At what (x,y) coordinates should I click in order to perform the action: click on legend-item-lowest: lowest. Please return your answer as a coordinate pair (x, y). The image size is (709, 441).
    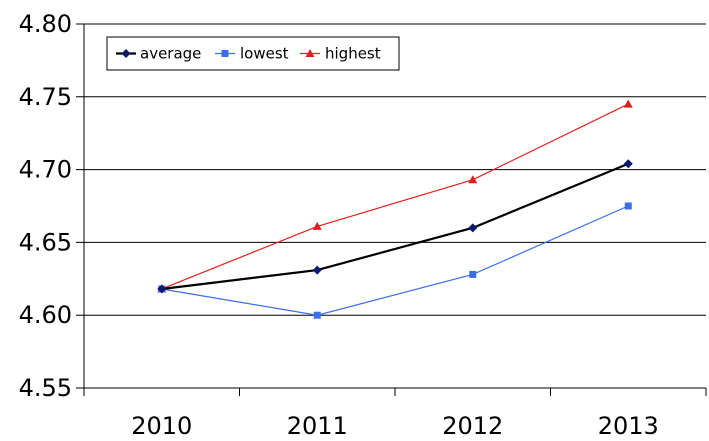
    Looking at the image, I should click on (252, 54).